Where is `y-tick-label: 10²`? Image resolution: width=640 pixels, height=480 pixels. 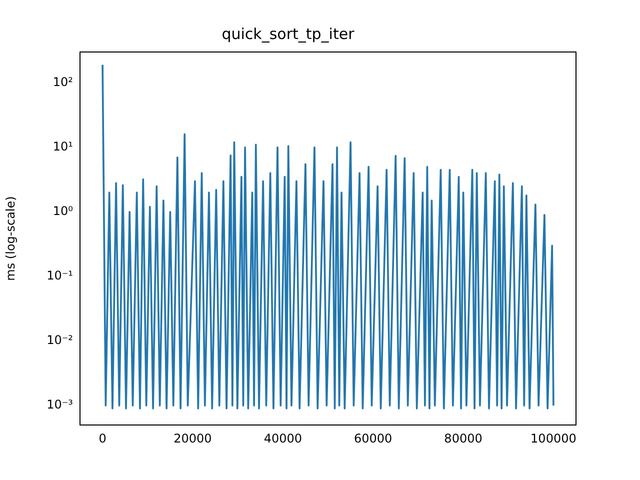
y-tick-label: 10² is located at coordinates (63, 81).